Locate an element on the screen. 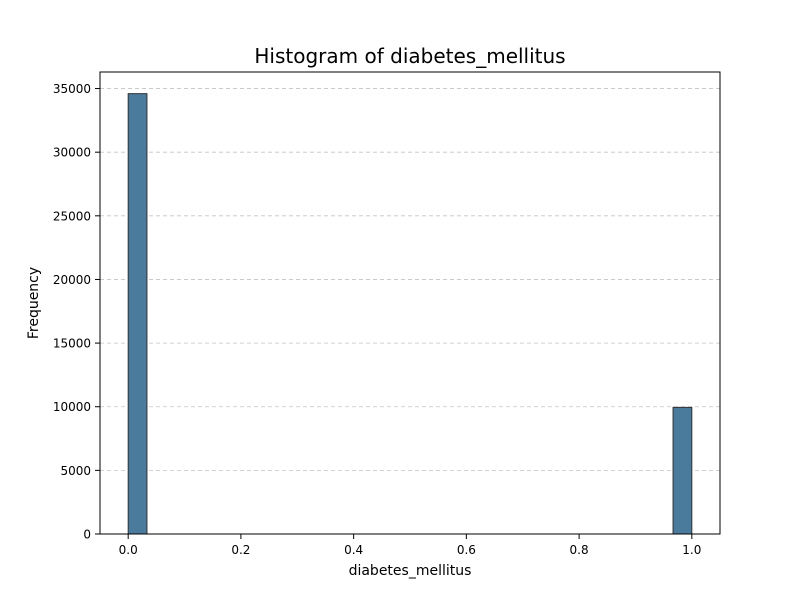 This screenshot has width=800, height=600. y-tick-label-4: 20000 is located at coordinates (72, 280).